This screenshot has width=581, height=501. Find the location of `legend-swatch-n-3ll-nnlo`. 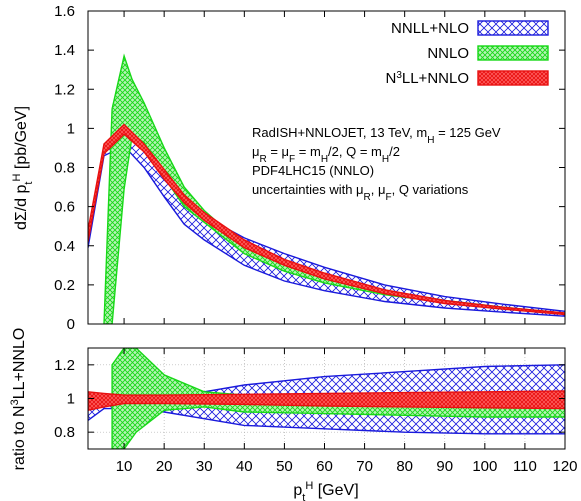

legend-swatch-n-3ll-nnlo is located at coordinates (513, 78).